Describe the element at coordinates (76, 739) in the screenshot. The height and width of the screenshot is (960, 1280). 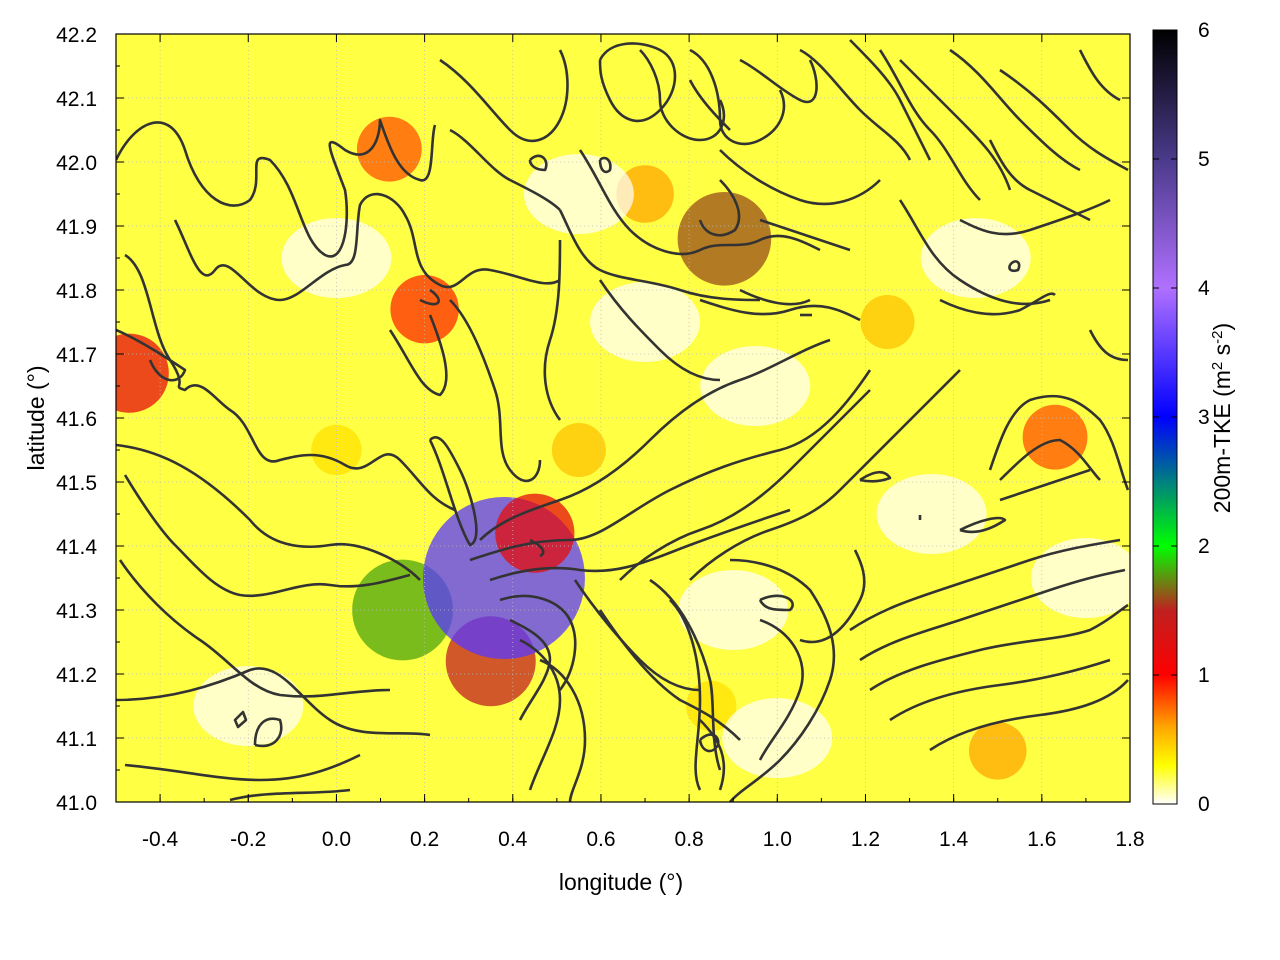
I see `y-tick-label: 41.1` at that location.